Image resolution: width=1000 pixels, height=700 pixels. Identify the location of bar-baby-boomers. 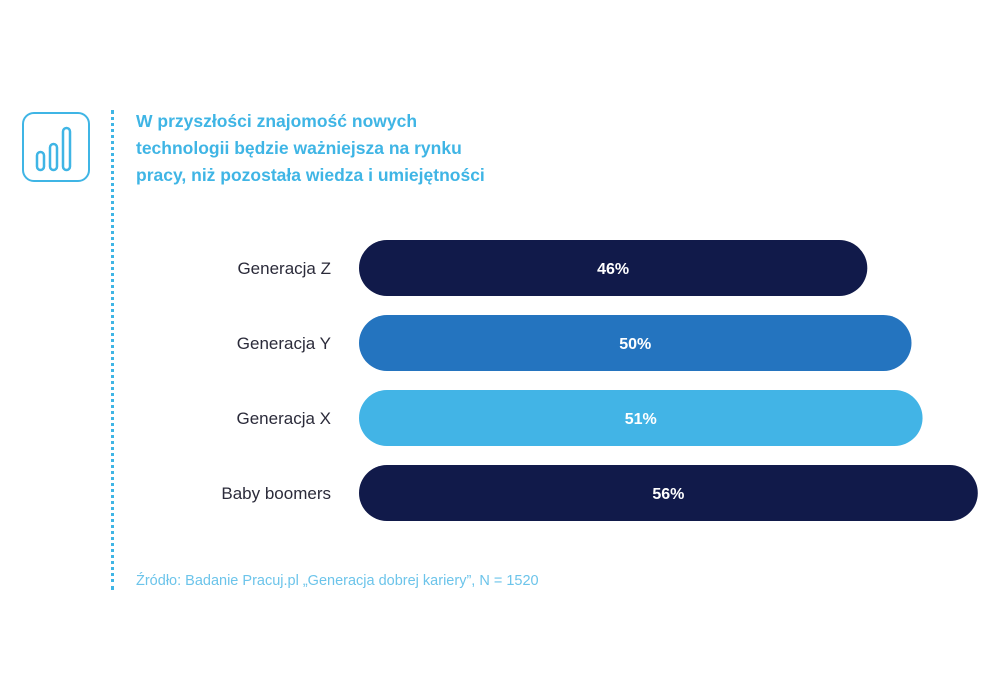
(668, 493).